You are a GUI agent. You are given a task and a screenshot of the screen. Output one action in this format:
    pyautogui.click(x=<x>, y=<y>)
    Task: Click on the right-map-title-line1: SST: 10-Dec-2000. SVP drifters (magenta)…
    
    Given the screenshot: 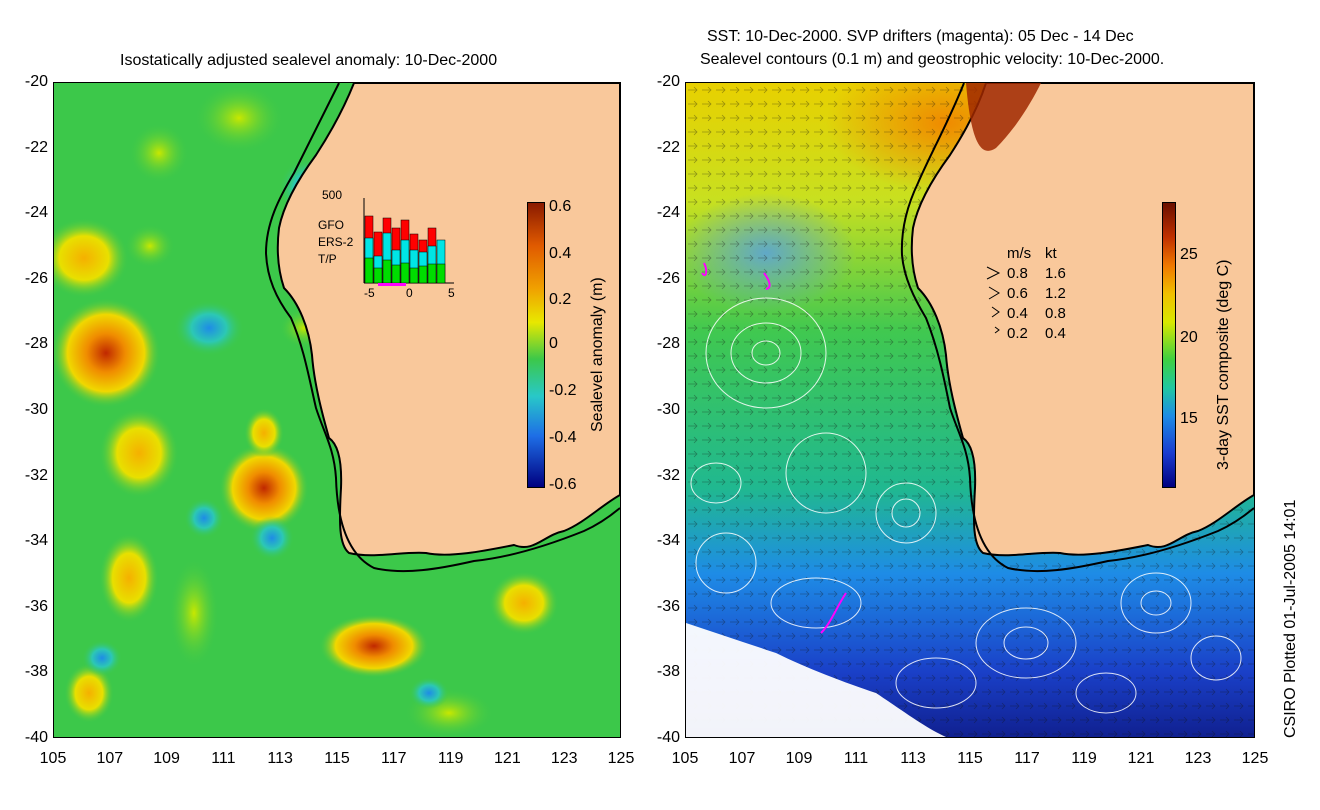 What is the action you would take?
    pyautogui.click(x=920, y=36)
    